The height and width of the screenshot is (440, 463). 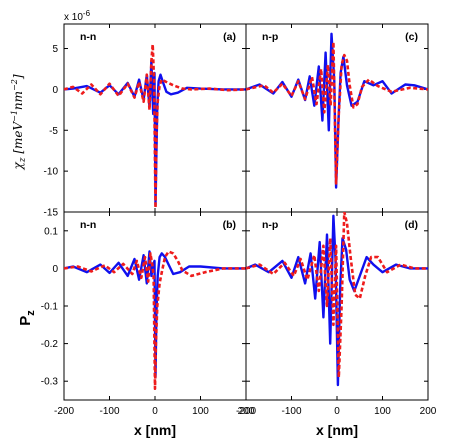 I want to click on panel-letter: (c), so click(x=411, y=37).